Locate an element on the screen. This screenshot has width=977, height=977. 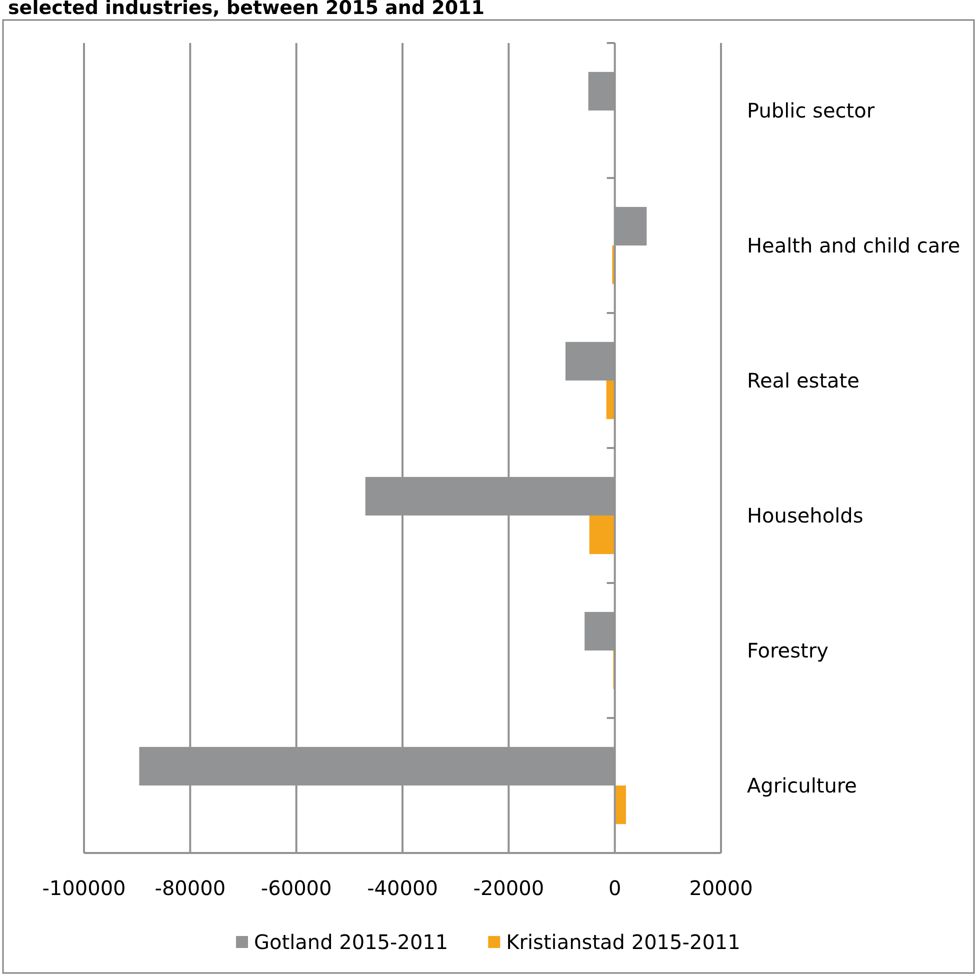
legend-label: Gotland 2015-2011 is located at coordinates (351, 942).